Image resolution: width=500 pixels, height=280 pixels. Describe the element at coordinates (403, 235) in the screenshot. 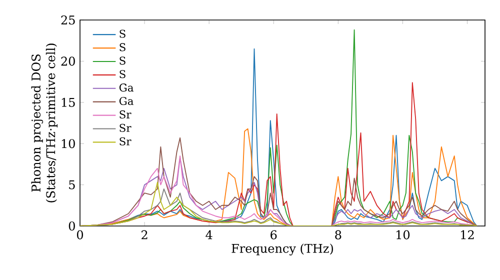

I see `x-tick-label: 10` at that location.